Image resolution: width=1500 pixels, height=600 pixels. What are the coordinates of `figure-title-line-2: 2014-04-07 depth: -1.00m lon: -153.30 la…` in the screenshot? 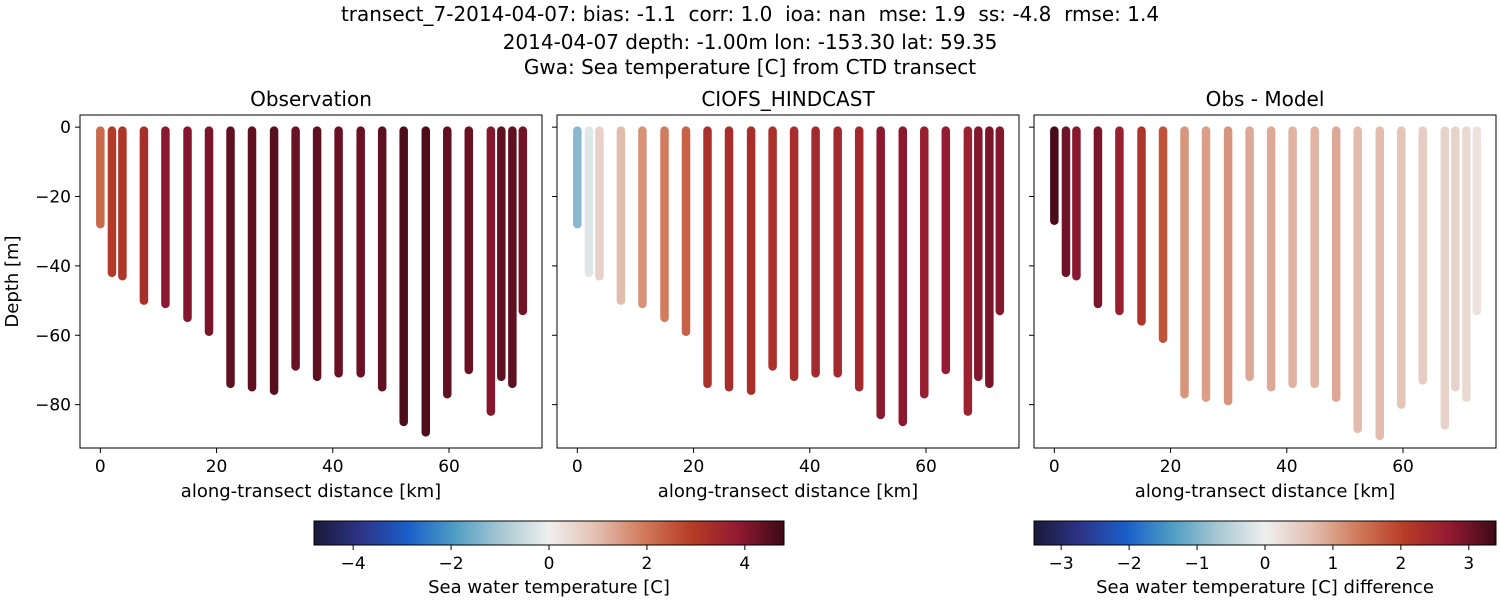 It's located at (750, 42).